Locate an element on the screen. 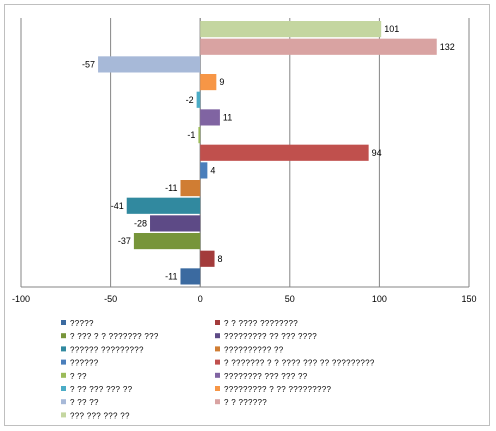 The height and width of the screenshot is (431, 496). legend-label: ?????? is located at coordinates (84, 363).